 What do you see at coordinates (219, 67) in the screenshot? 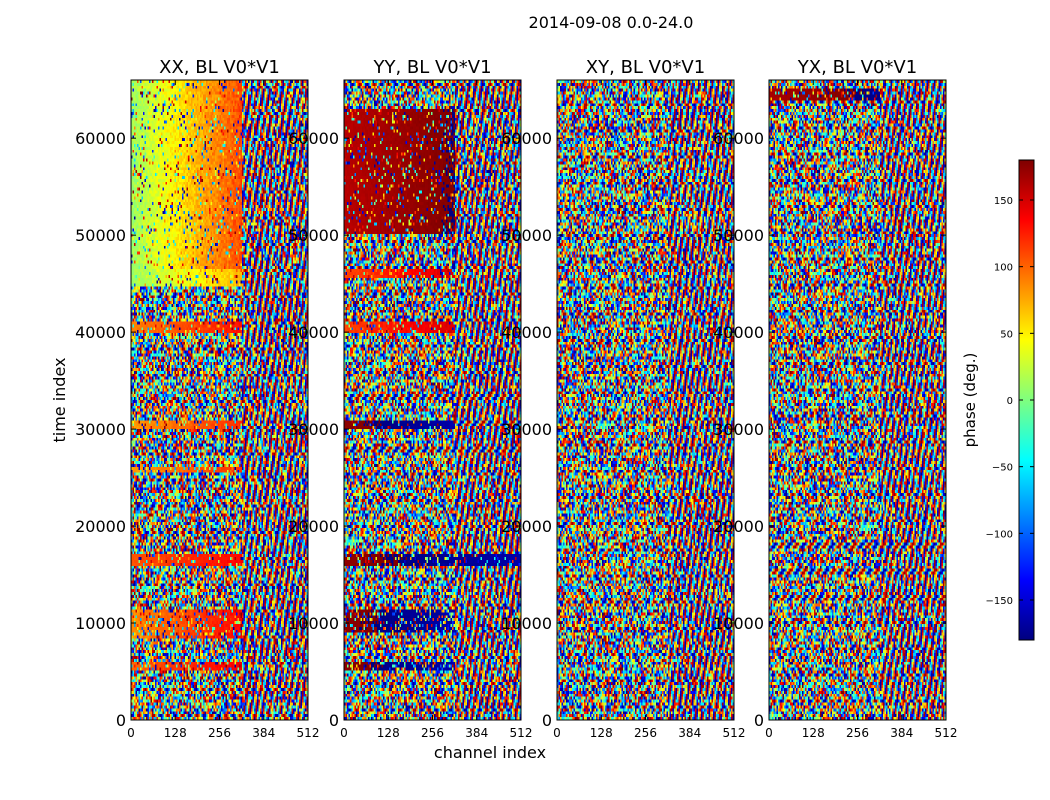
I see `panel-title: XX, BL V0*V1` at bounding box center [219, 67].